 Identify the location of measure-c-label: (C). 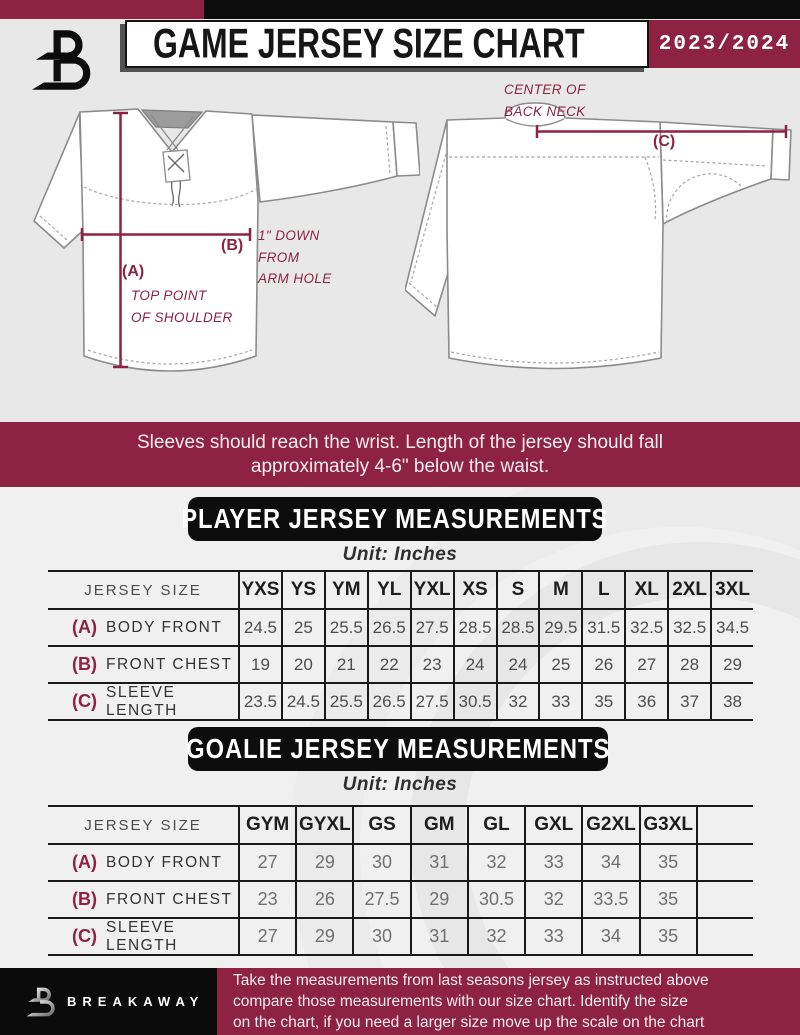
(664, 141).